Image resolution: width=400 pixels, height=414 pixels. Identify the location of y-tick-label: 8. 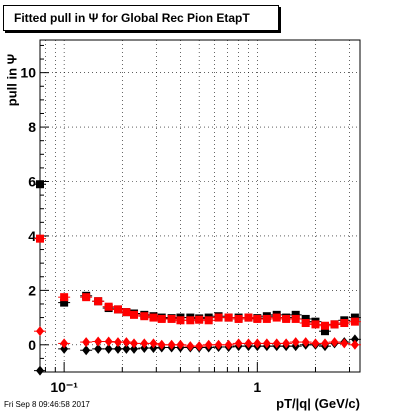
(32, 127).